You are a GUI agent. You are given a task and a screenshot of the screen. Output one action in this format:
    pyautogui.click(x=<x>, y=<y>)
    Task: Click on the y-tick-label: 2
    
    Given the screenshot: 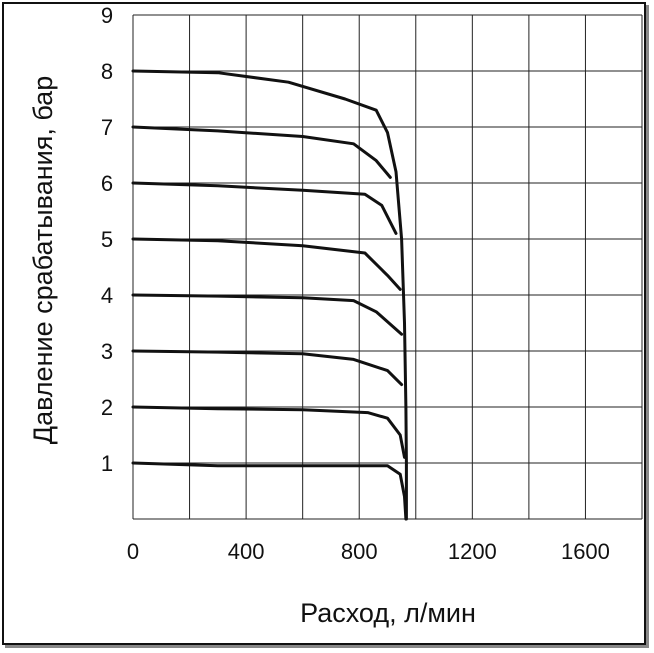 What is the action you would take?
    pyautogui.click(x=107, y=407)
    